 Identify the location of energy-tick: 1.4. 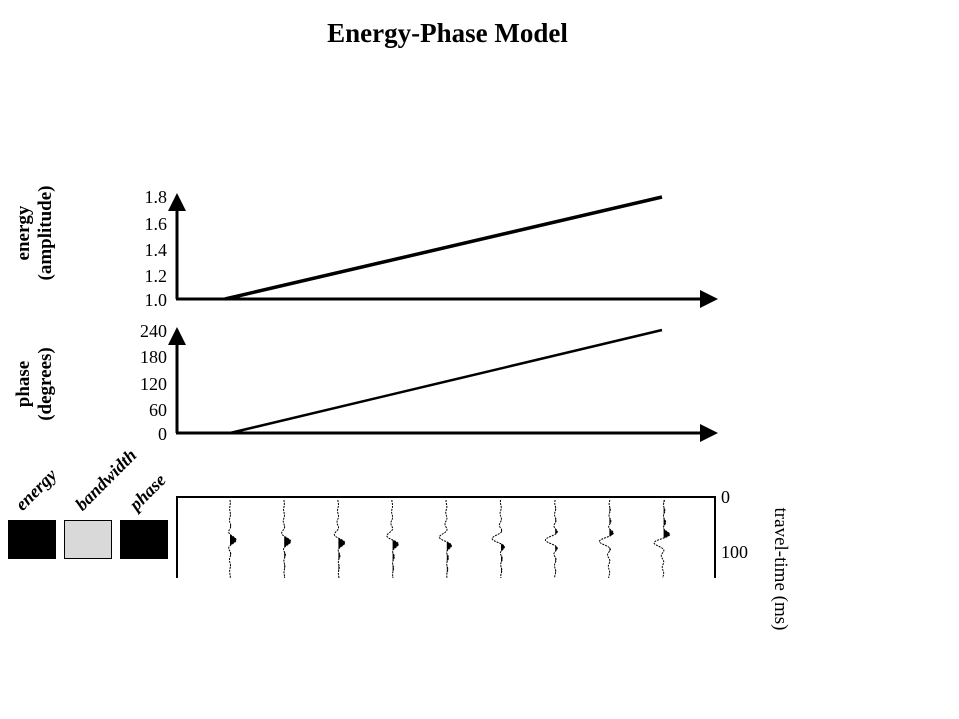
(156, 250).